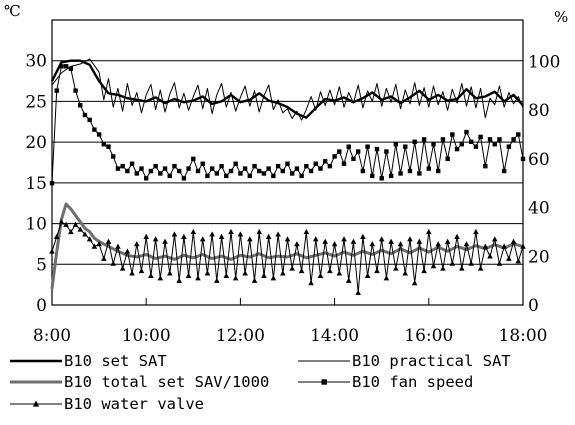  What do you see at coordinates (12, 11) in the screenshot?
I see `left-axis-unit: ℃` at bounding box center [12, 11].